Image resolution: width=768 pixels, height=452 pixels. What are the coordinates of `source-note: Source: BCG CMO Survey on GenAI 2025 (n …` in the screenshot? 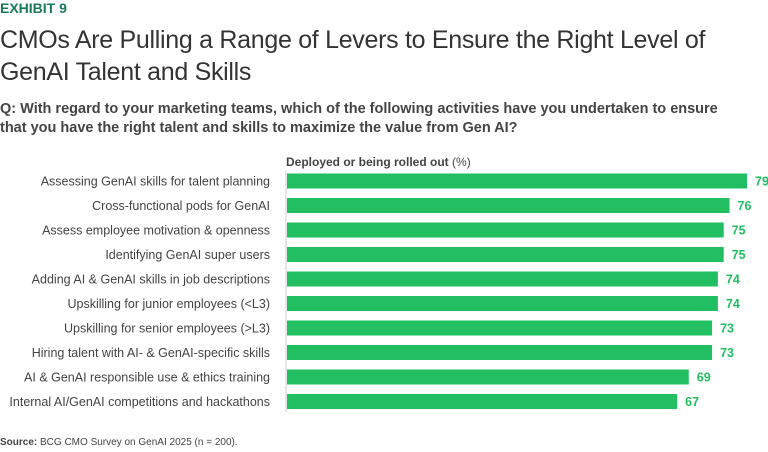 It's located at (119, 442).